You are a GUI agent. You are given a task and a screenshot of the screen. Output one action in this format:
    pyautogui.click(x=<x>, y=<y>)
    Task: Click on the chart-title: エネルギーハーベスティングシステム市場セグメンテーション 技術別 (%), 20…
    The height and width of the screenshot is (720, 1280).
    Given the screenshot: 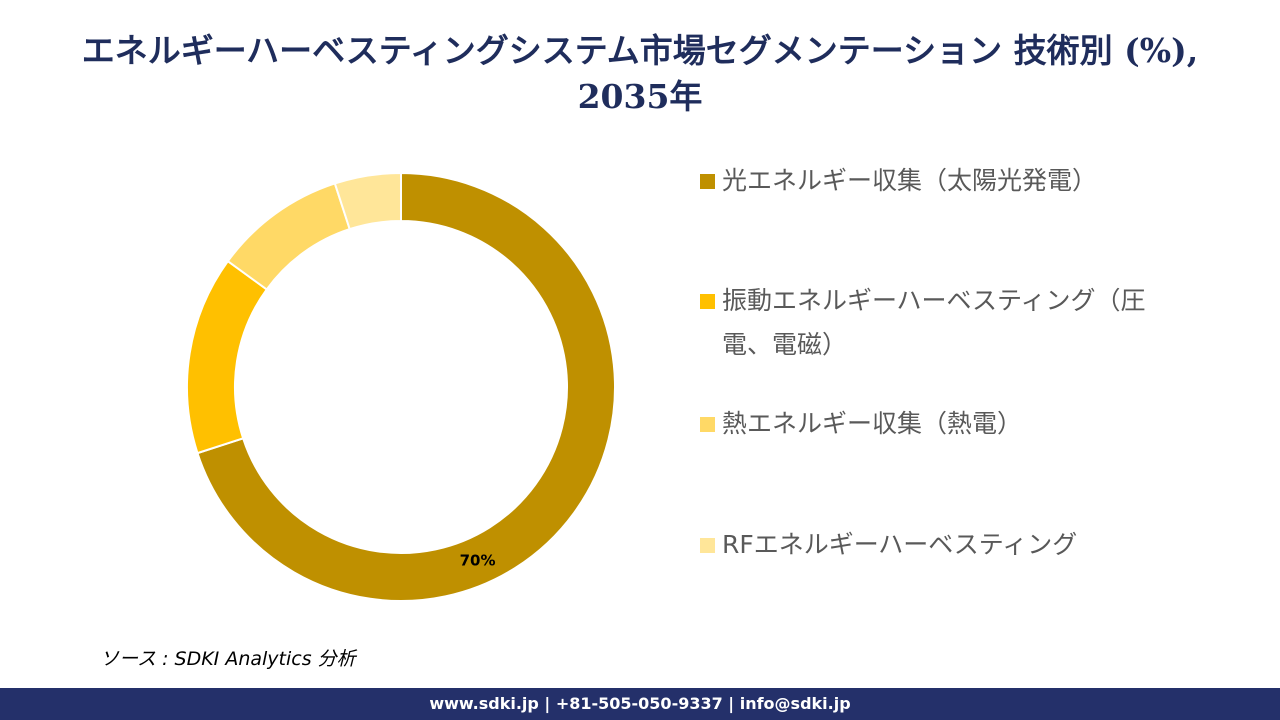 What is the action you would take?
    pyautogui.click(x=640, y=73)
    